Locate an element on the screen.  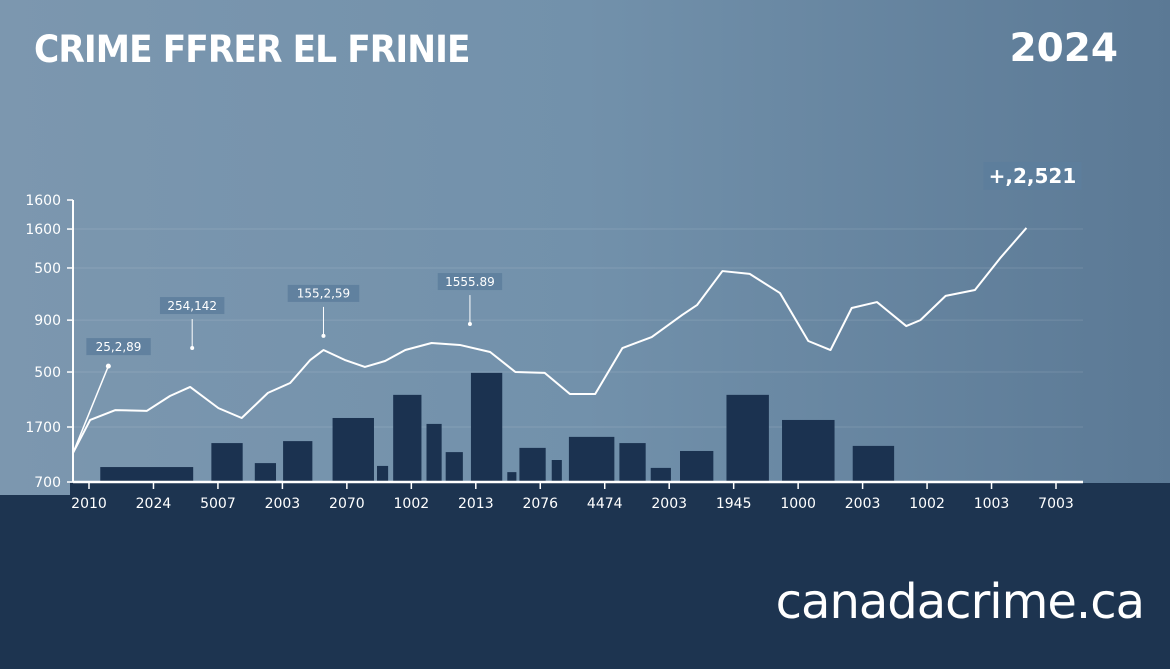
y-tick-label: 900 is located at coordinates (47, 321).